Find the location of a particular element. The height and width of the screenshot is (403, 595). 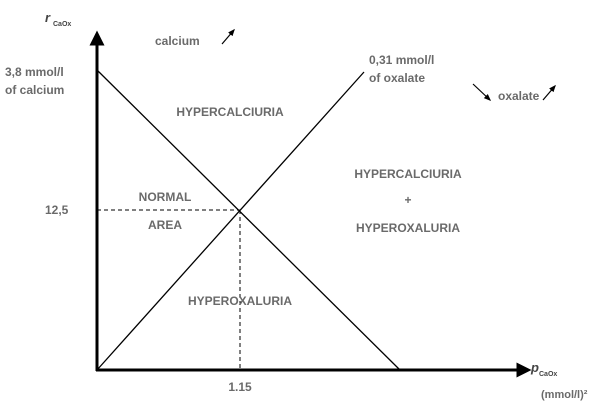

x-tick-label: 1.15 is located at coordinates (240, 387).